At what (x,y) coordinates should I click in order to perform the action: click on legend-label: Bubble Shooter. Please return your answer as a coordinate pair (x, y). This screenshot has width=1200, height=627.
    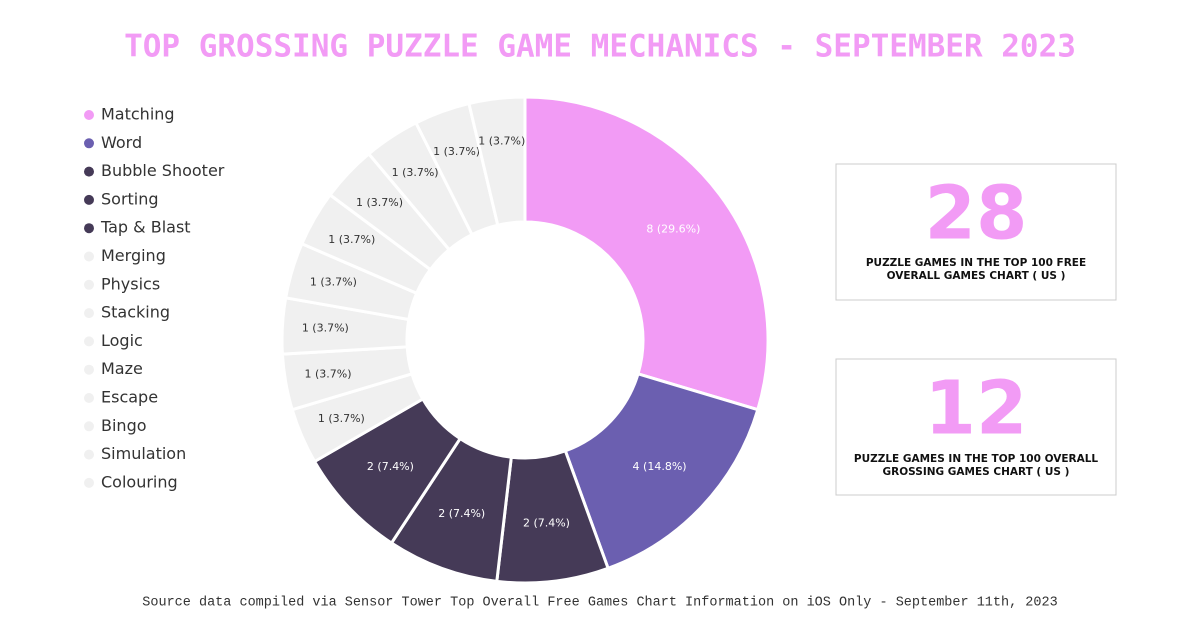
    Looking at the image, I should click on (163, 170).